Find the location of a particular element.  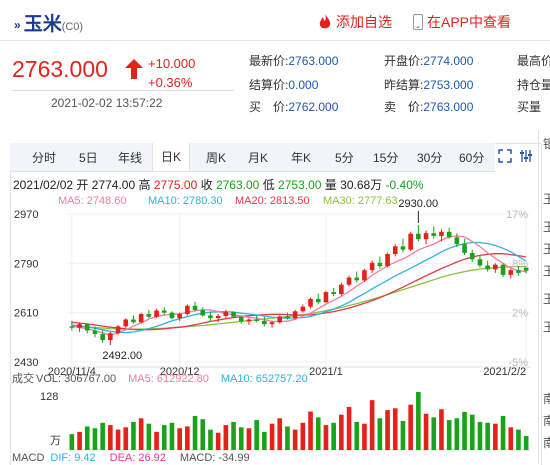

field-bid: 买 价:2762.000 is located at coordinates (293, 106).